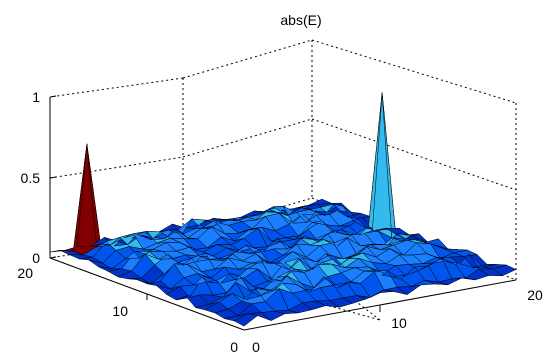 The height and width of the screenshot is (356, 548). Describe the element at coordinates (31, 178) in the screenshot. I see `z-tick-label: 0.5` at that location.